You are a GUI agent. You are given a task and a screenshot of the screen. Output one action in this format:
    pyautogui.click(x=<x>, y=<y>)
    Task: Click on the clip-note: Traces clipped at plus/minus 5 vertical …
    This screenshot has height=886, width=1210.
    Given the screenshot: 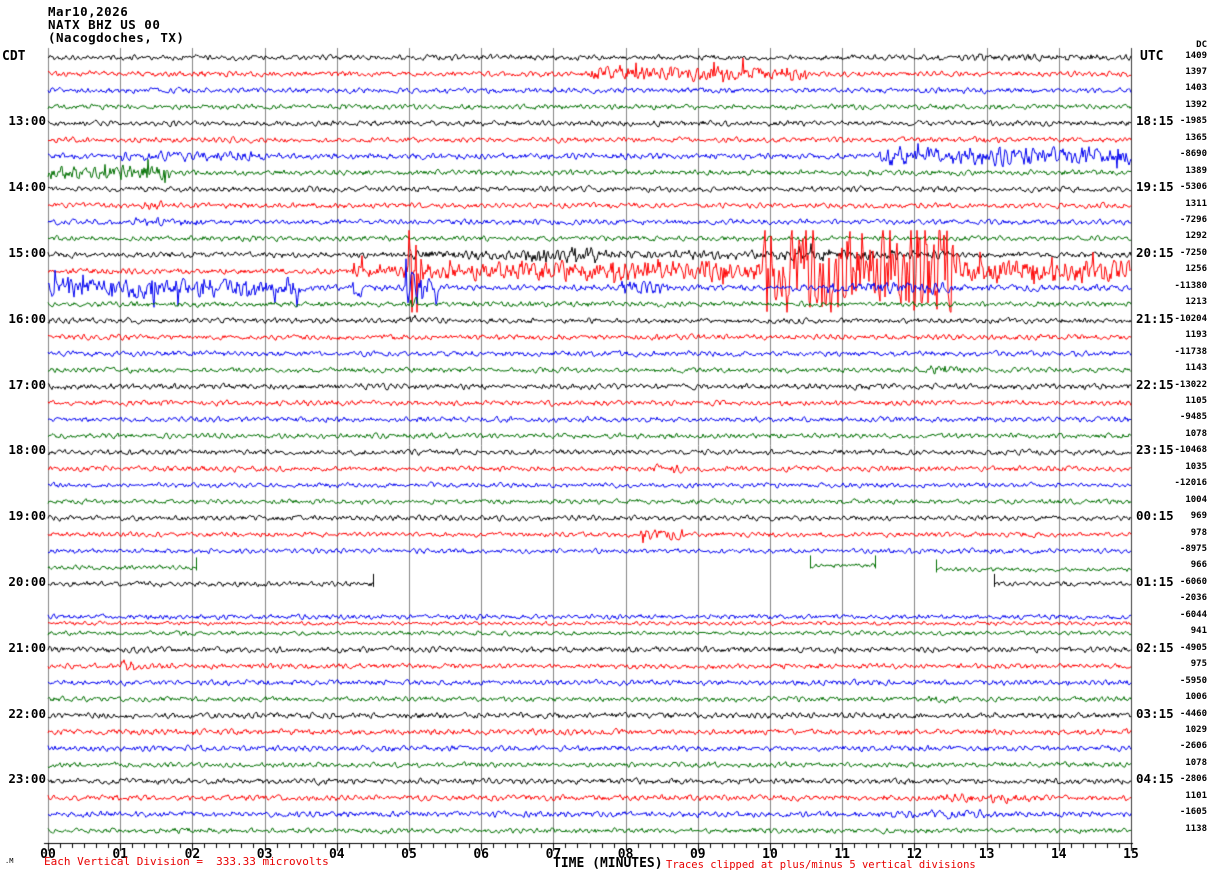 What is the action you would take?
    pyautogui.click(x=821, y=865)
    